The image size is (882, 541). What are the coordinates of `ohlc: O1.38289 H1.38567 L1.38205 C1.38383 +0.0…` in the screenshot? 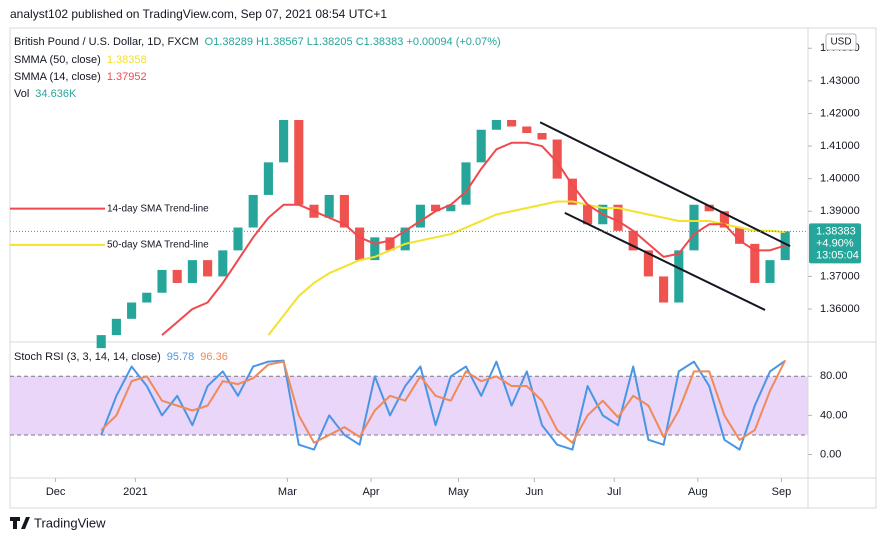 It's located at (353, 42).